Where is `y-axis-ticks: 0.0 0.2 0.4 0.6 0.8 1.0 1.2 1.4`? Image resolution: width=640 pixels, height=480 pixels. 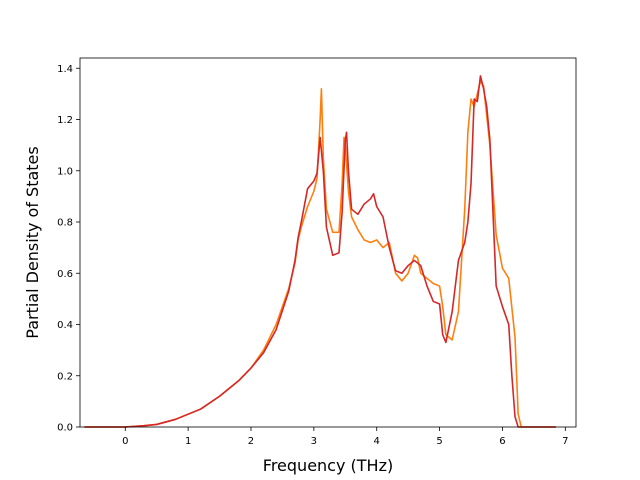
y-axis-ticks: 0.0 0.2 0.4 0.6 0.8 1.0 1.2 1.4 is located at coordinates (68, 249).